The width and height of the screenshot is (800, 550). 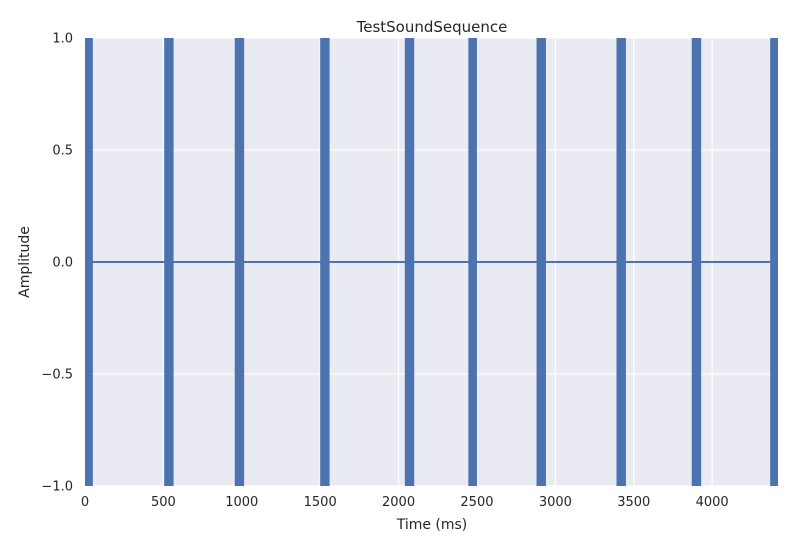 I want to click on y-tick-label: 0.5, so click(x=62, y=151).